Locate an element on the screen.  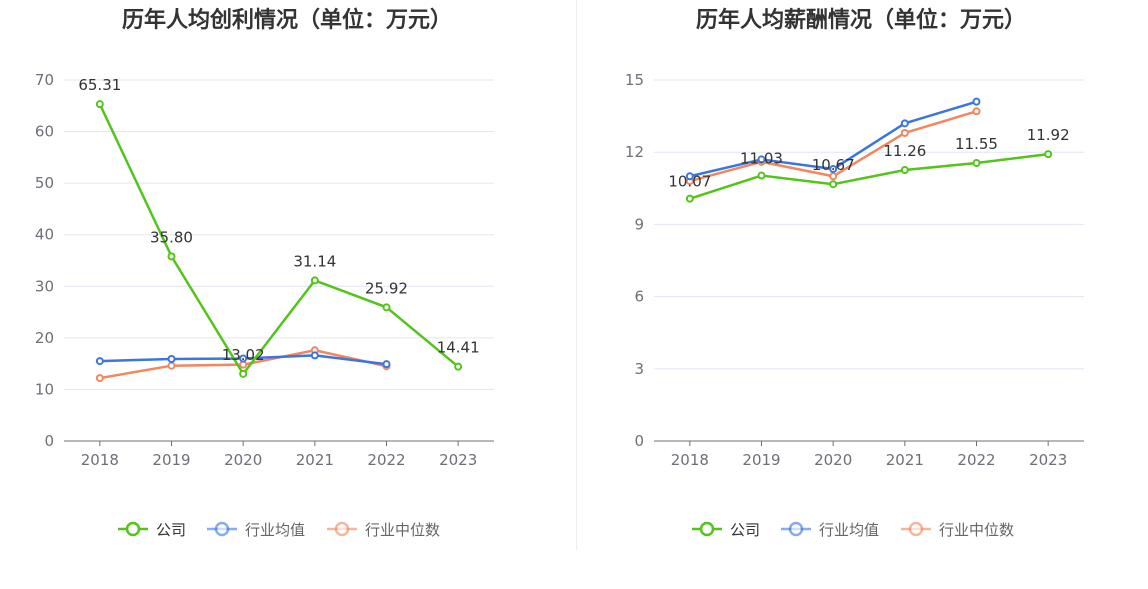
data-label: 11.55 is located at coordinates (976, 144).